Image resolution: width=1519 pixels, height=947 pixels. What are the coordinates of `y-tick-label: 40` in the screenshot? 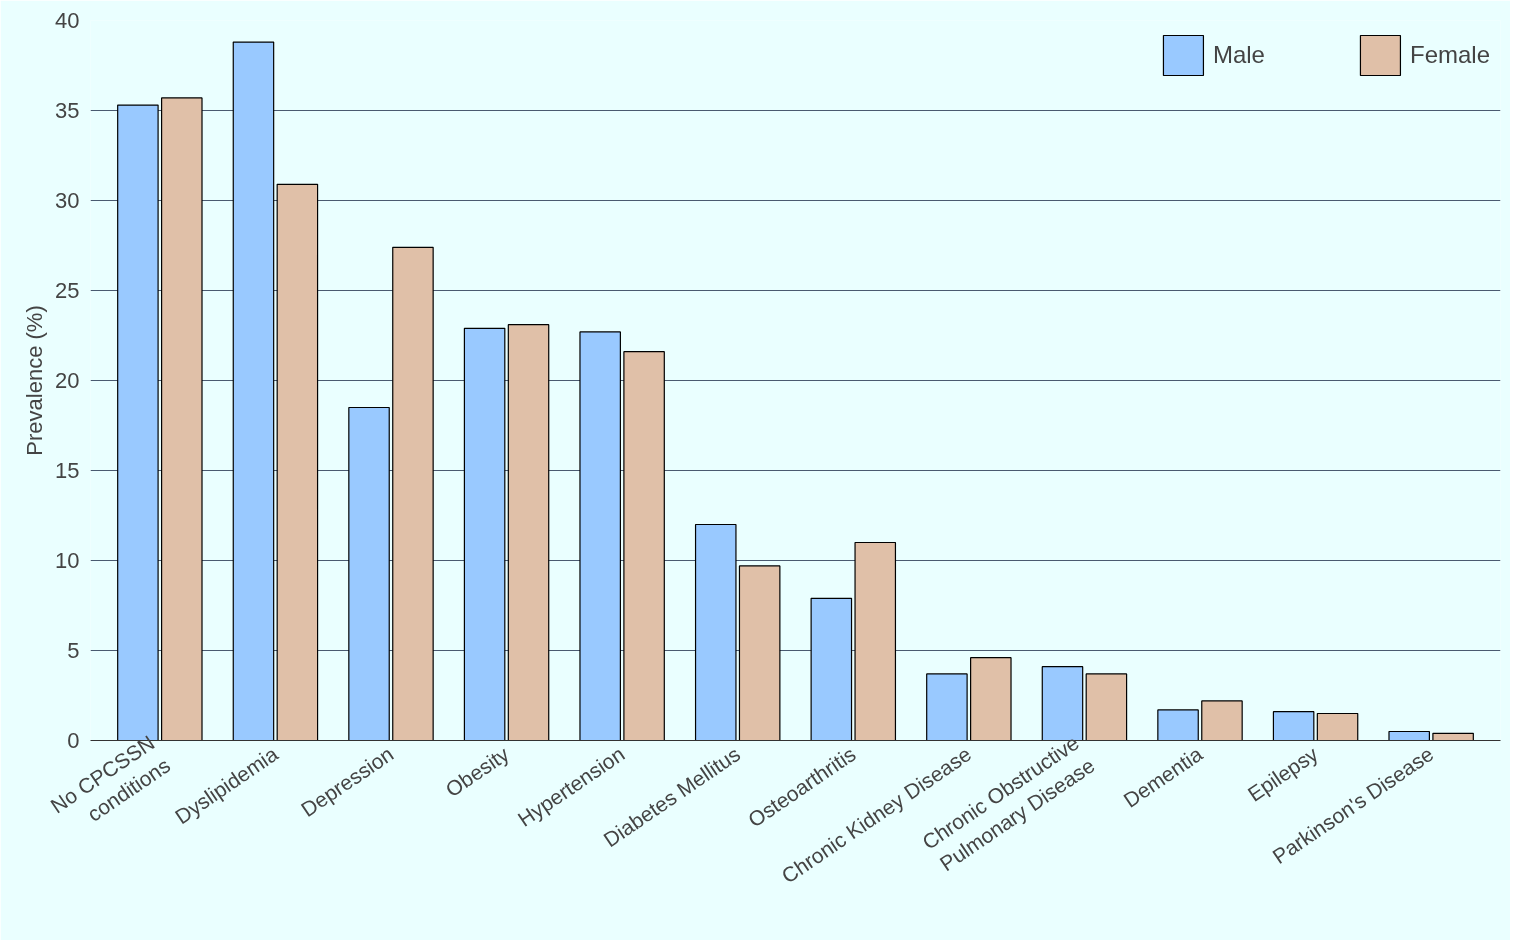 It's located at (67, 20).